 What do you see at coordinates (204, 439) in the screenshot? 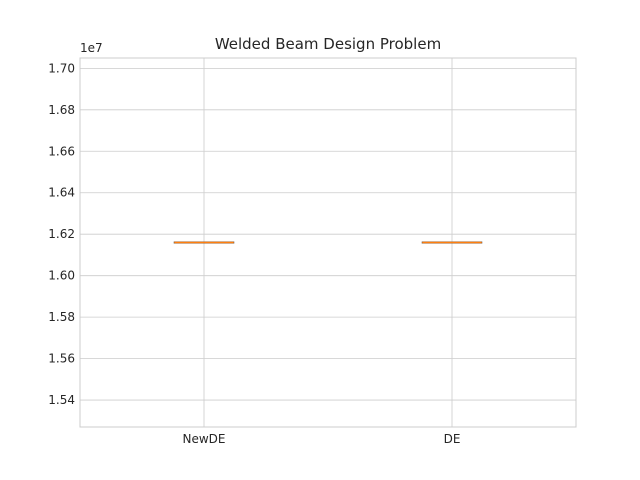
I see `x-tick-label: NewDE` at bounding box center [204, 439].